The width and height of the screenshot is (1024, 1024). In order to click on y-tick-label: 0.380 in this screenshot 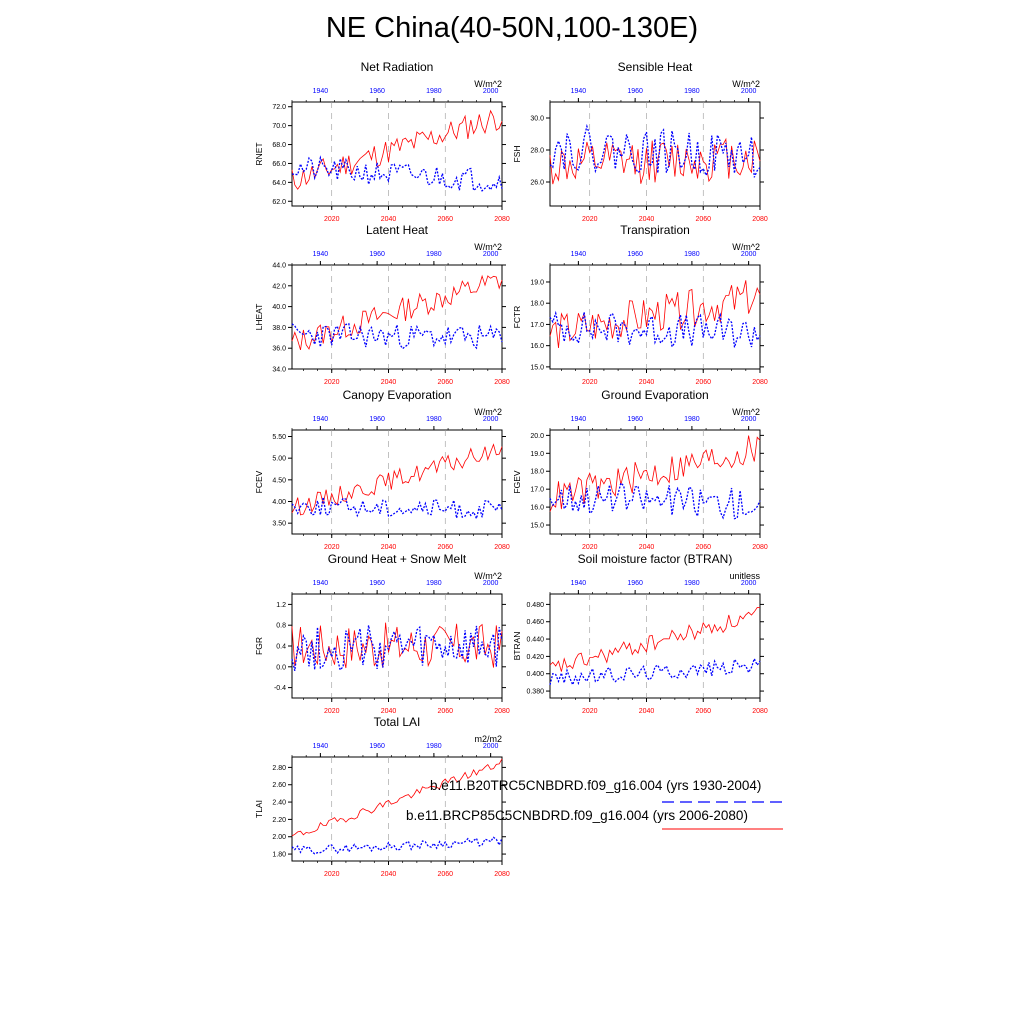, I will do `click(535, 692)`.